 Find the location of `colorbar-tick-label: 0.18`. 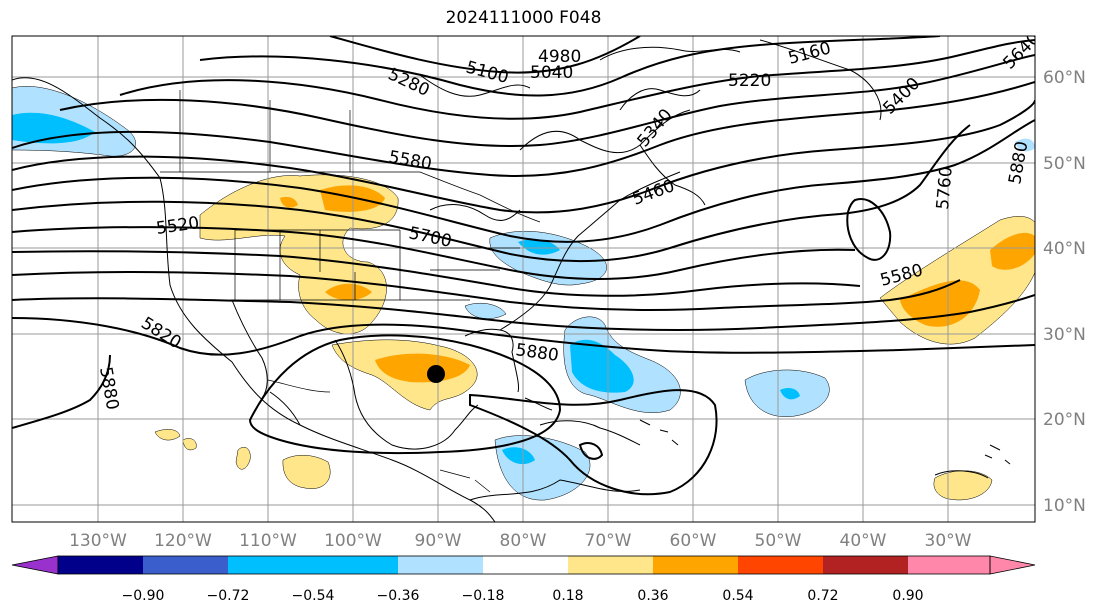

colorbar-tick-label: 0.18 is located at coordinates (567, 596).